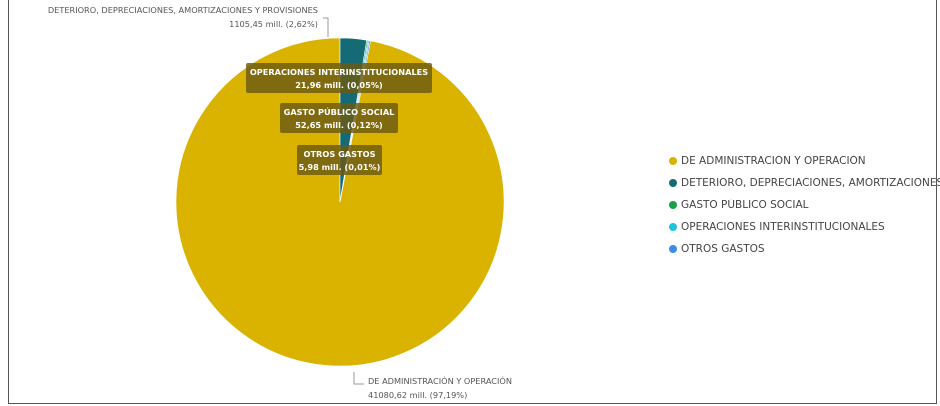  I want to click on legend-item: GASTO PÚBLICO SOCIAL, so click(804, 205).